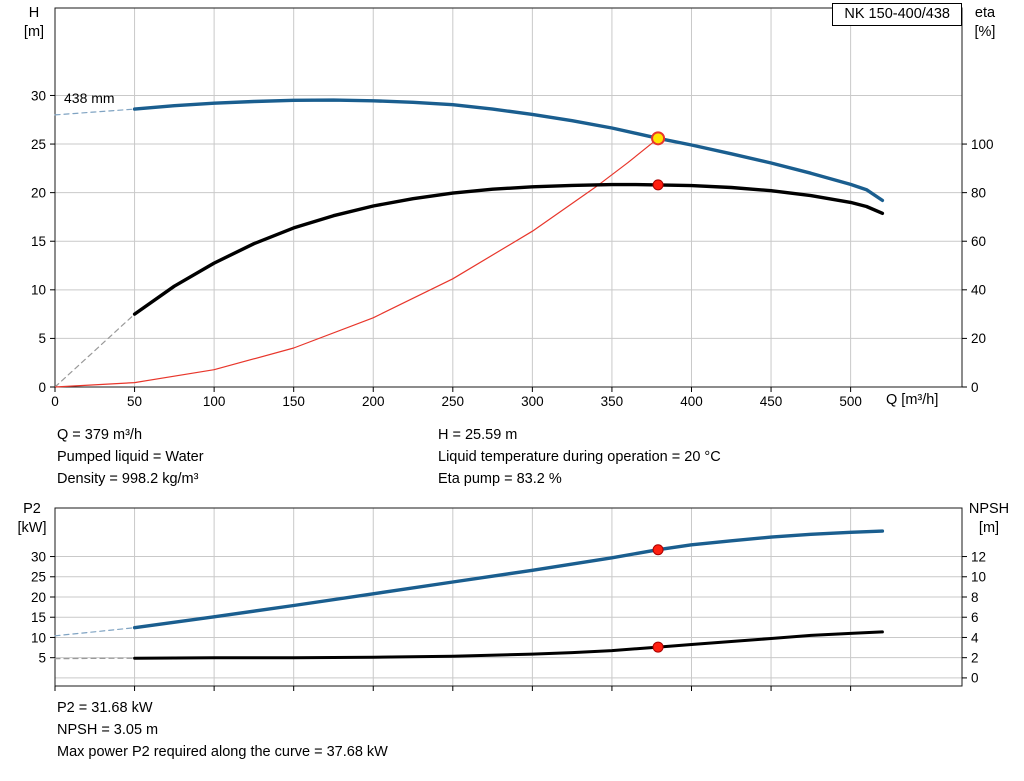 The height and width of the screenshot is (781, 1024). I want to click on npsh-curve, so click(508, 645).